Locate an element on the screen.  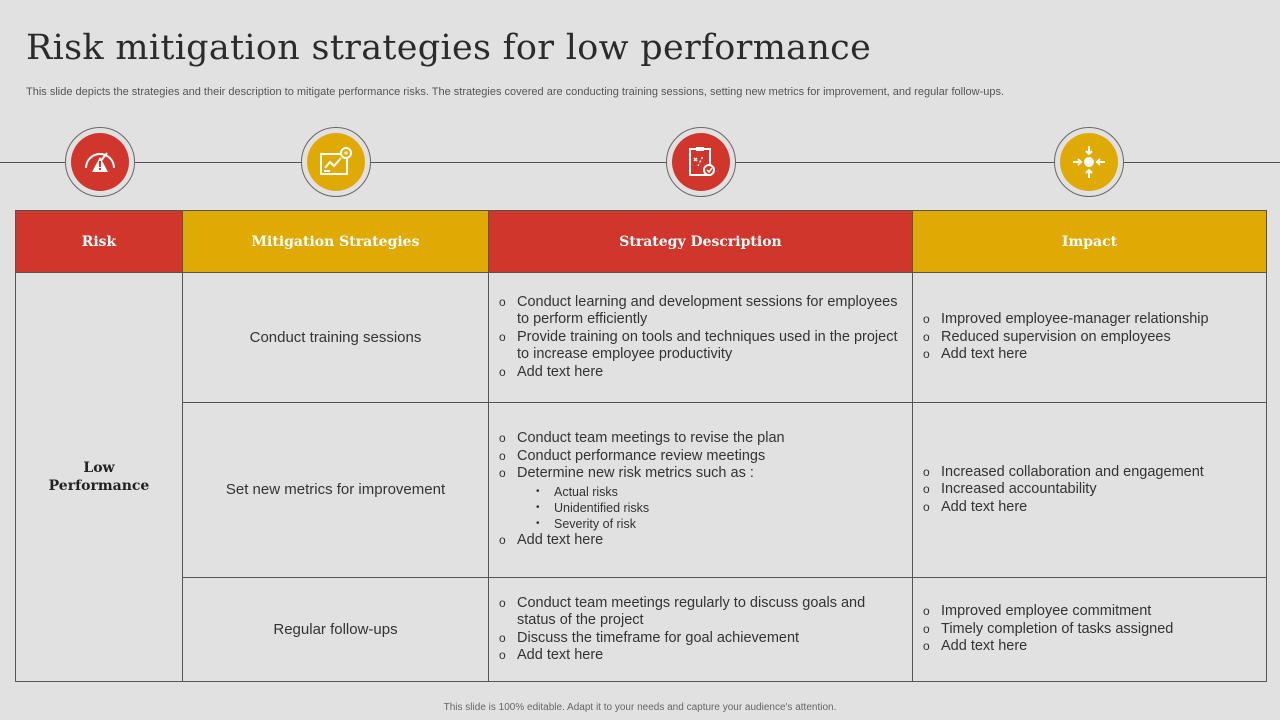
speedometer-warning-icon is located at coordinates (100, 162).